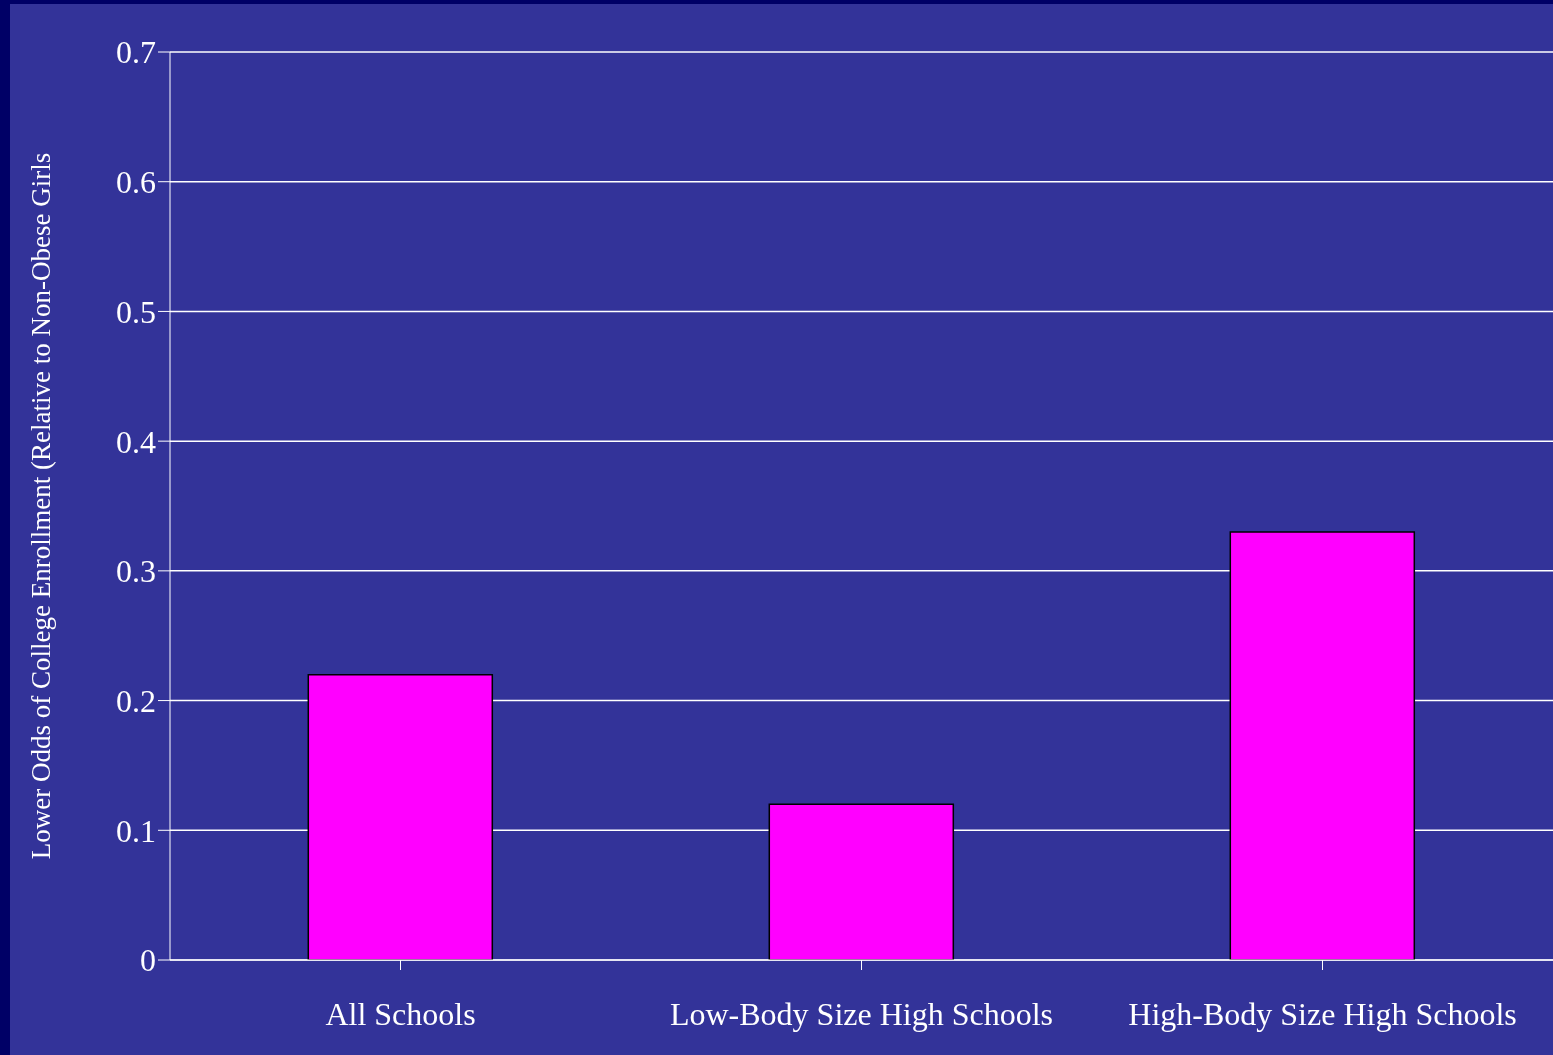 Image resolution: width=1553 pixels, height=1055 pixels. Describe the element at coordinates (861, 1013) in the screenshot. I see `x-tick-label: Low-Body Size High Schools` at that location.